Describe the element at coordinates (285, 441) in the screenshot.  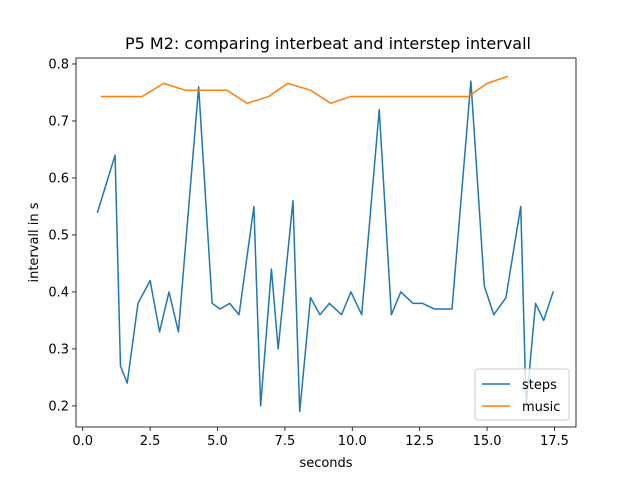
I see `x-tick-label: 7.5` at that location.